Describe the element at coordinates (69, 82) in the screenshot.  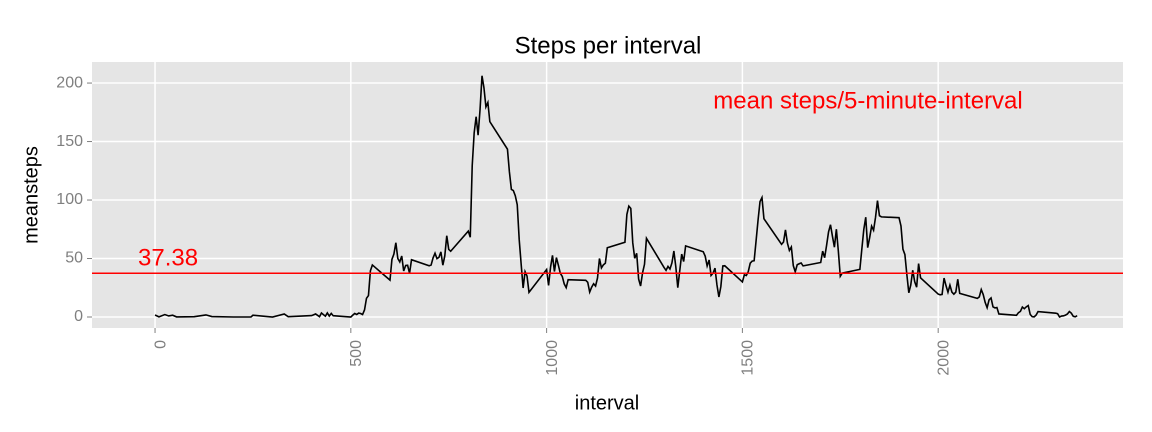
I see `y-tick-label: 200` at that location.